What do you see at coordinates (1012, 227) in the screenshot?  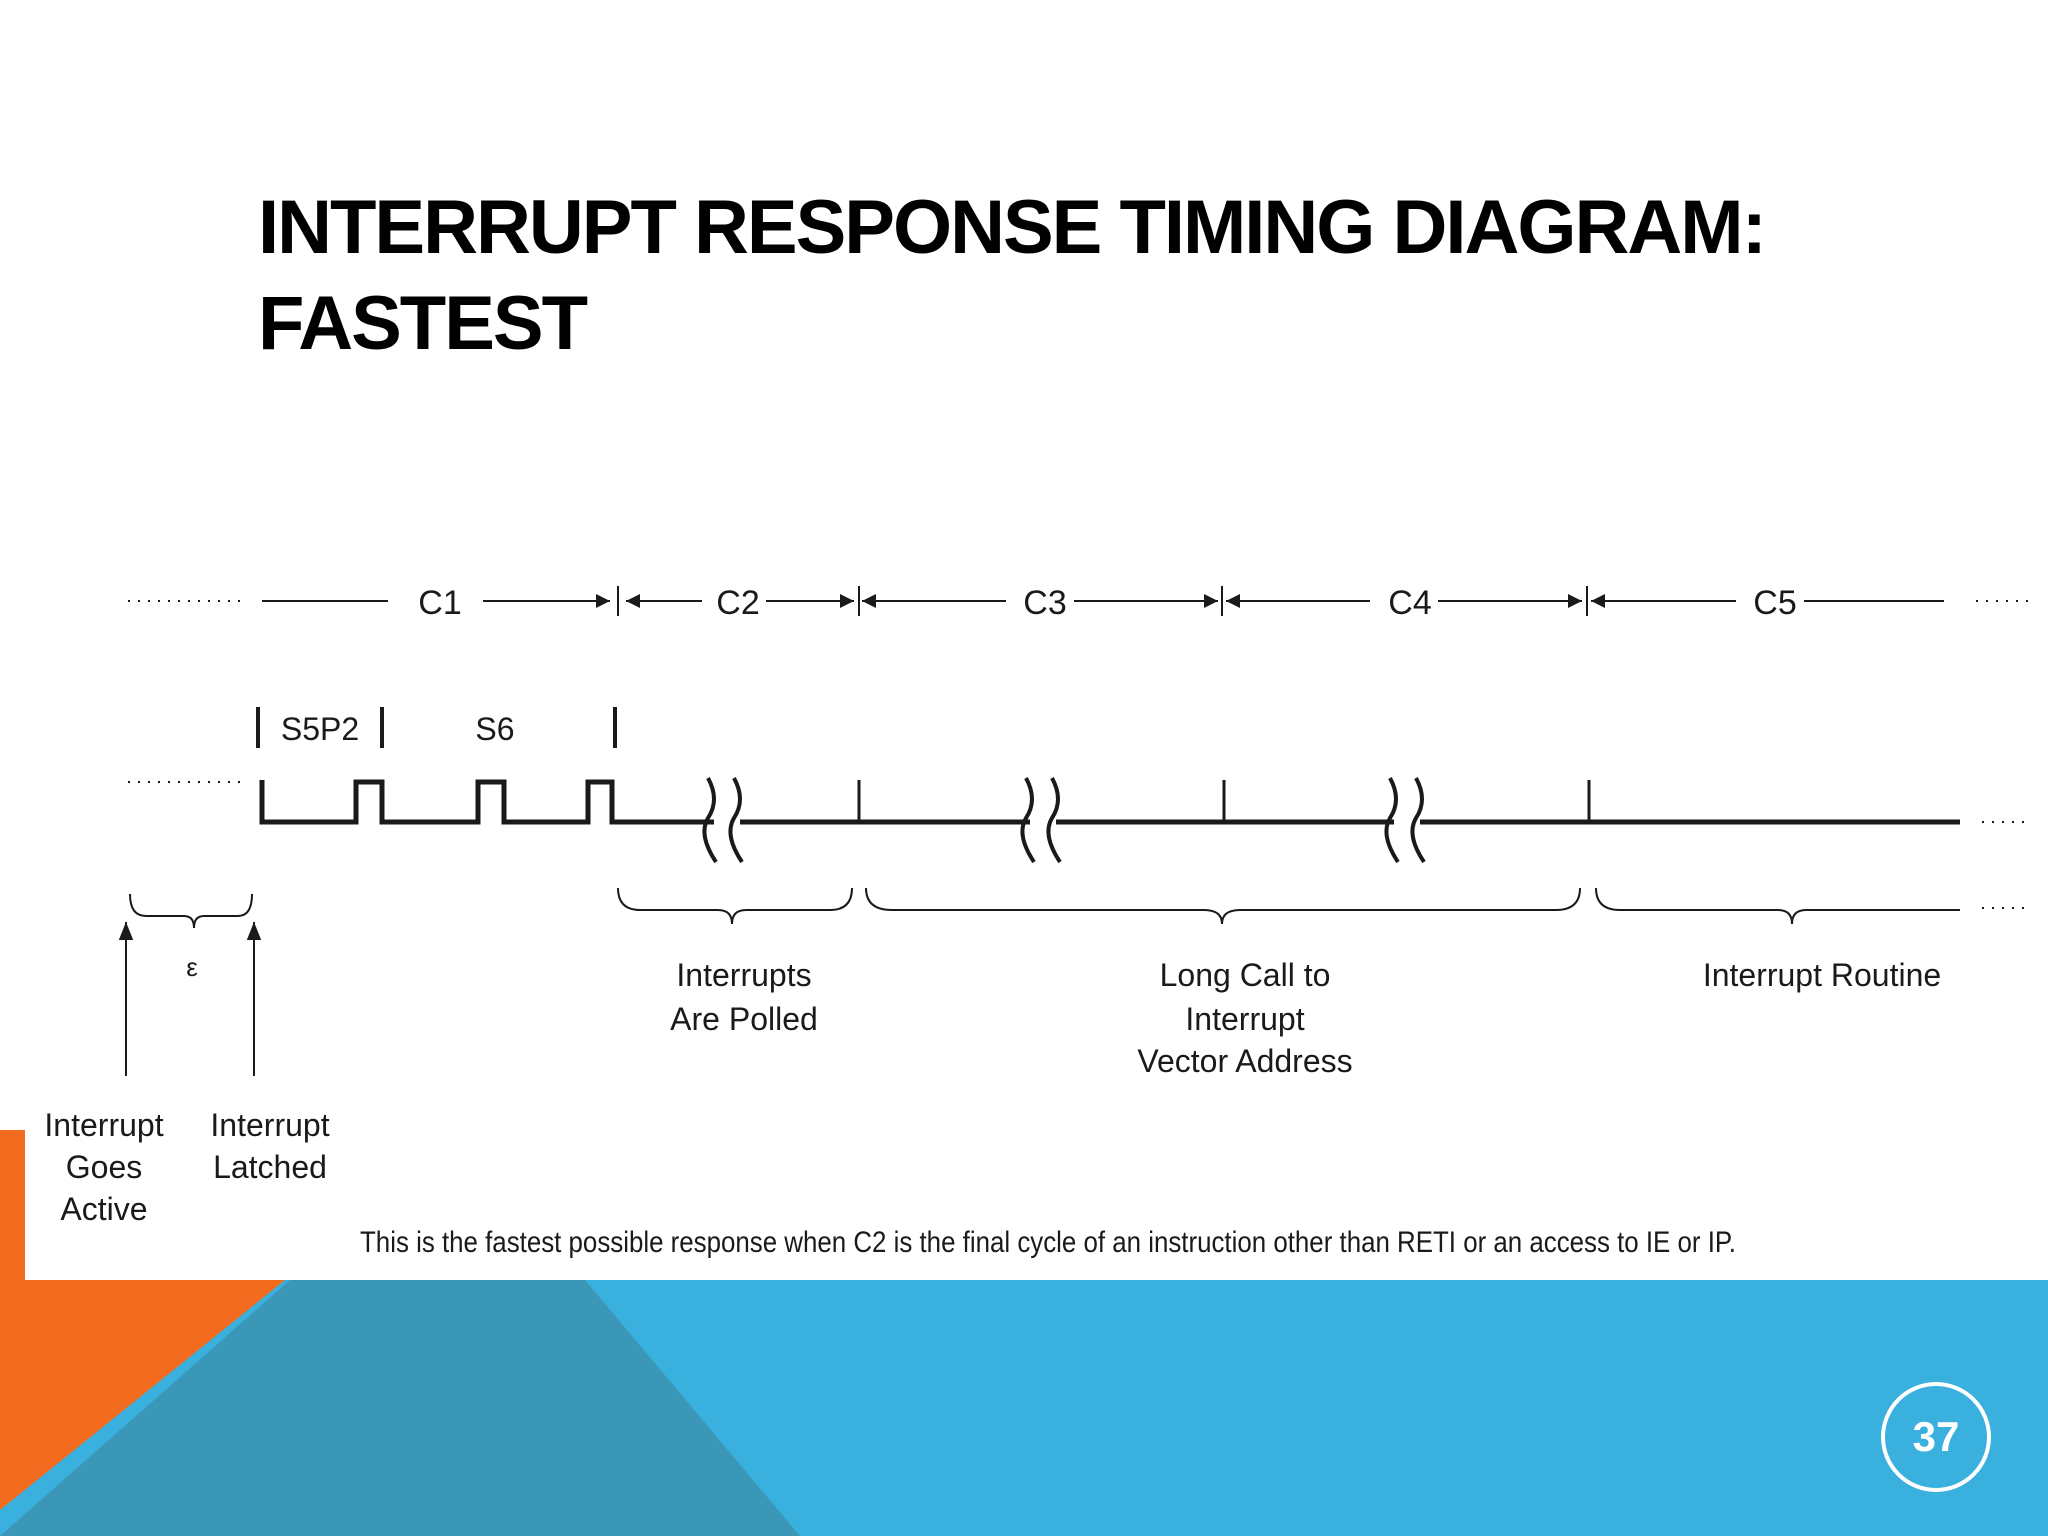 I see `slide-title-line-1: INTERRUPT RESPONSE TIMING DIAGRAM:` at bounding box center [1012, 227].